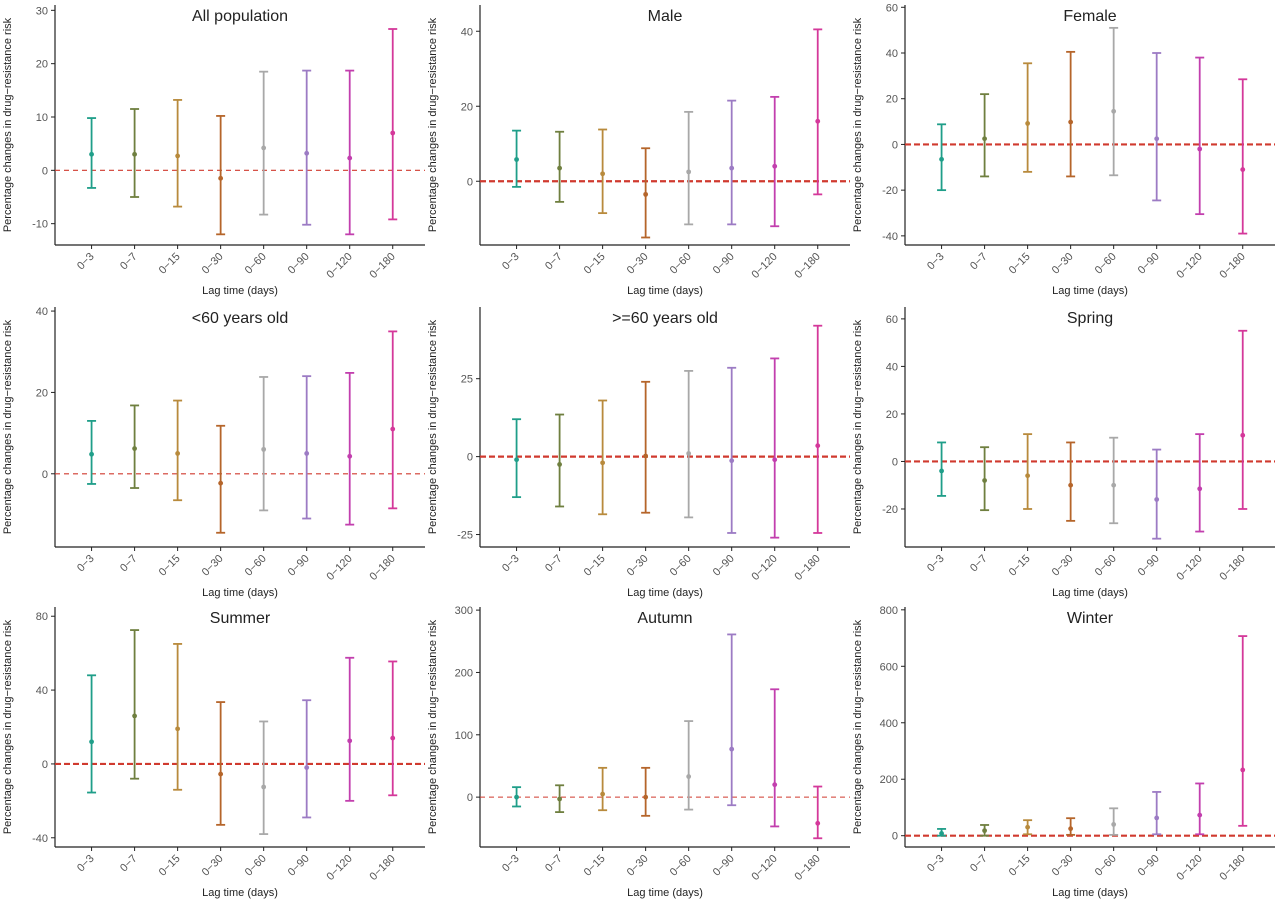  Describe the element at coordinates (892, 100) in the screenshot. I see `y-tick-label: 20` at that location.